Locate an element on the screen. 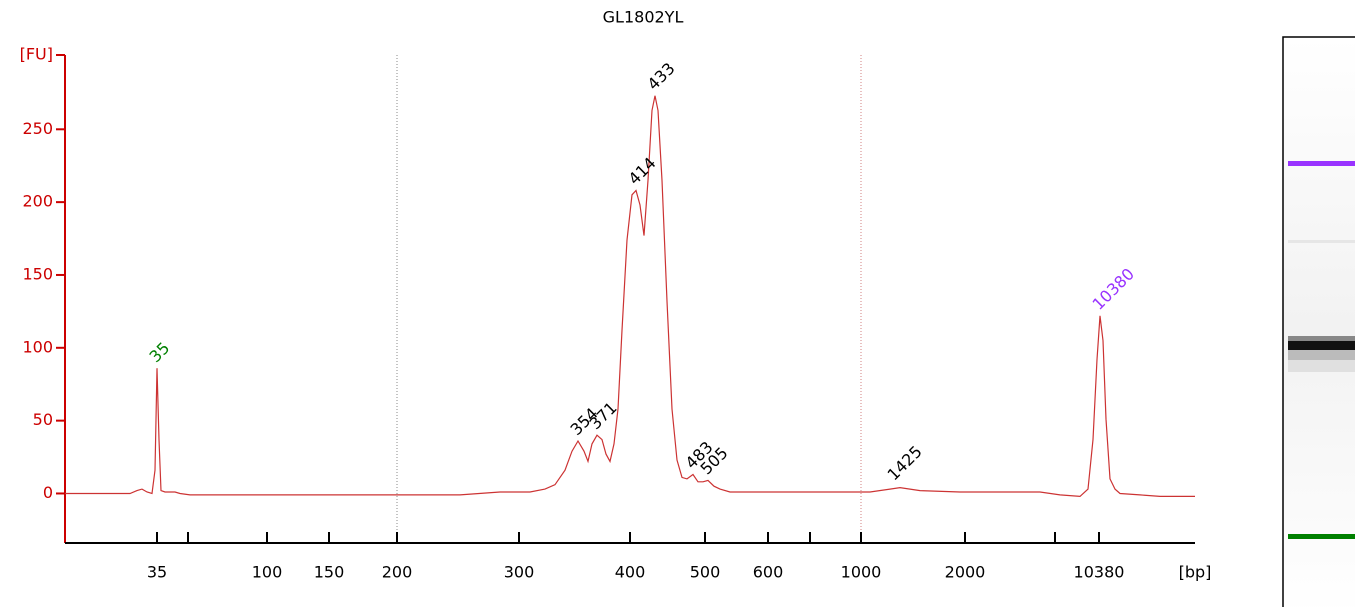 Image resolution: width=1355 pixels, height=607 pixels. y-tick-label: 150 is located at coordinates (37, 273).